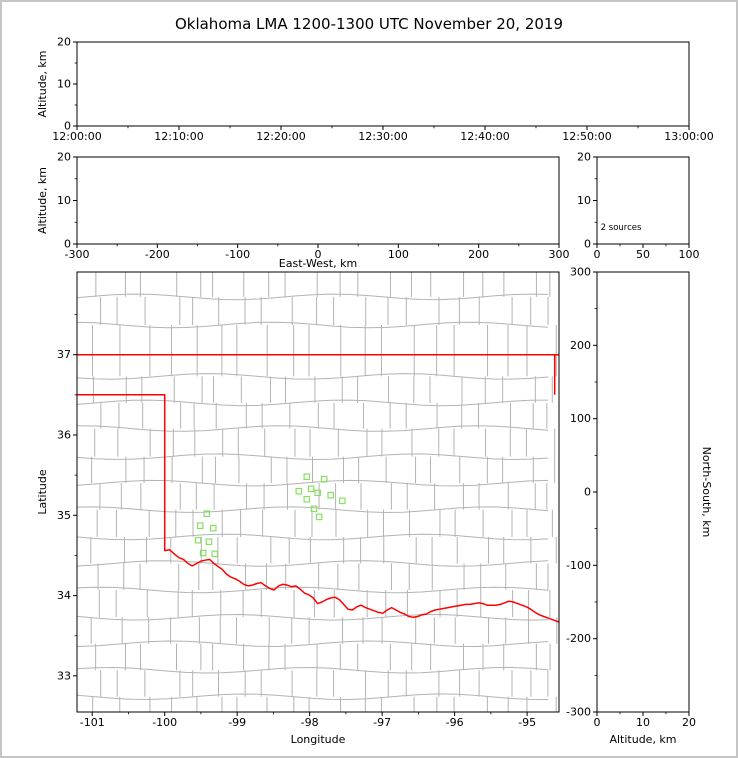 The image size is (738, 758). Describe the element at coordinates (280, 136) in the screenshot. I see `x-tick-label: 12:20:00` at that location.